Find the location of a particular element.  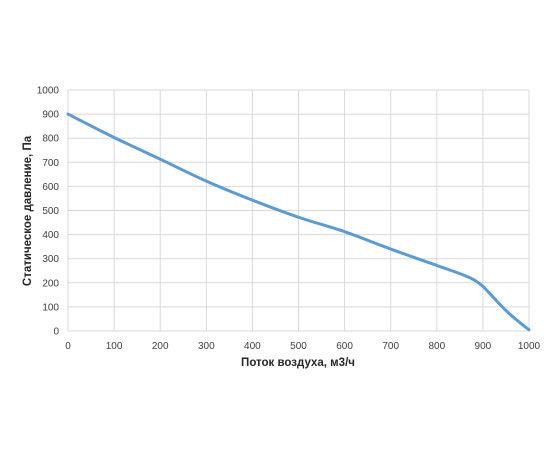

x-tick-label: 700 is located at coordinates (390, 346).